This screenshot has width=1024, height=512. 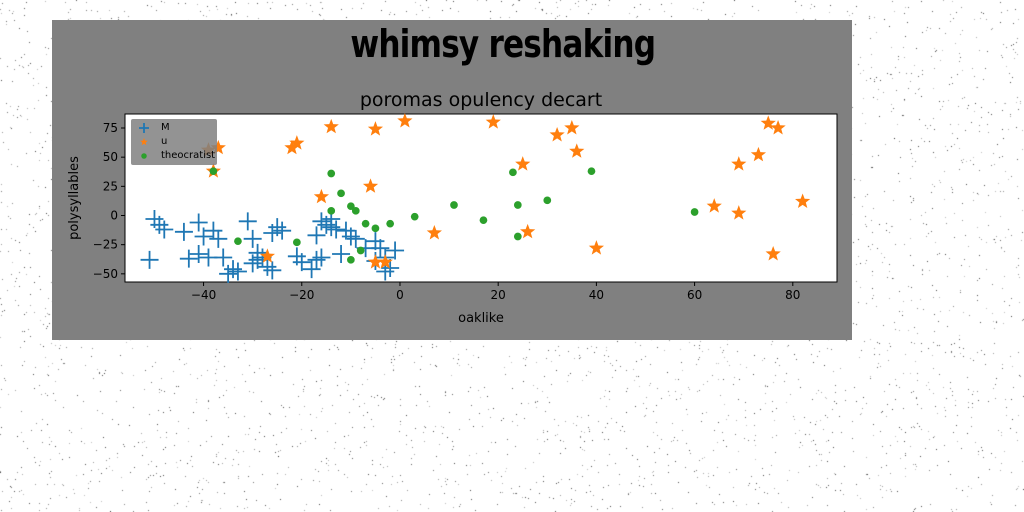 What do you see at coordinates (114, 216) in the screenshot?
I see `y-tick-label: 0` at bounding box center [114, 216].